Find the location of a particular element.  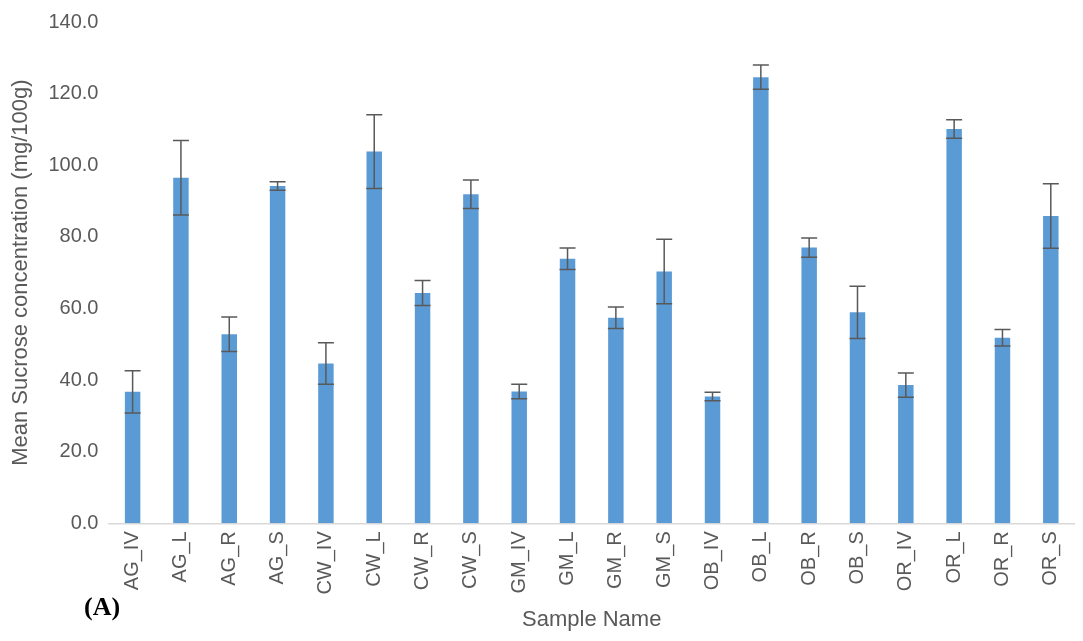

x-tick-label: AG_S is located at coordinates (277, 558).